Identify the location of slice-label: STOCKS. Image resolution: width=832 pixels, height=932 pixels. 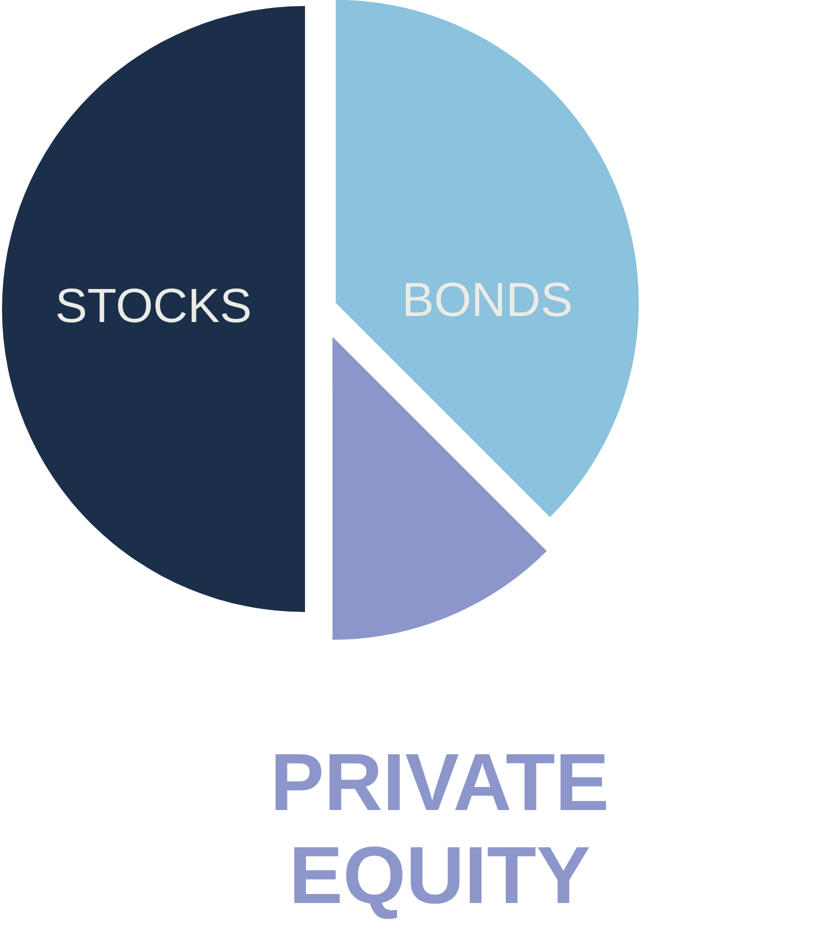
(153, 307).